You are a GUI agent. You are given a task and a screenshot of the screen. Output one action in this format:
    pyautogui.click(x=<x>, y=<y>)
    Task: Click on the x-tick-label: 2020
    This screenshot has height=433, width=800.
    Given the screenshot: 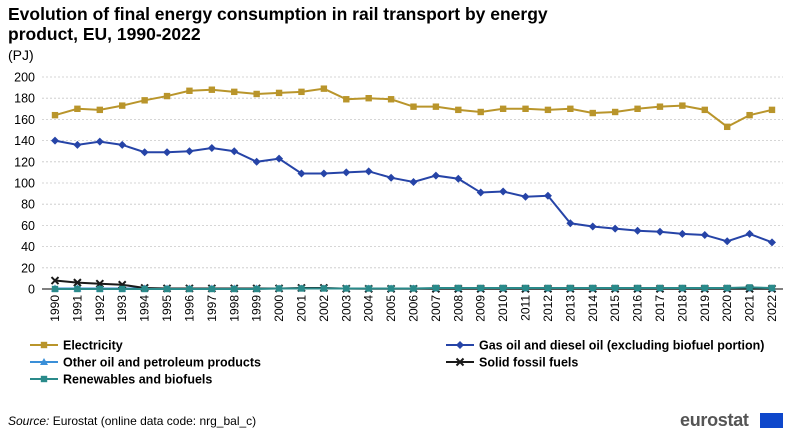 What is the action you would take?
    pyautogui.click(x=727, y=308)
    